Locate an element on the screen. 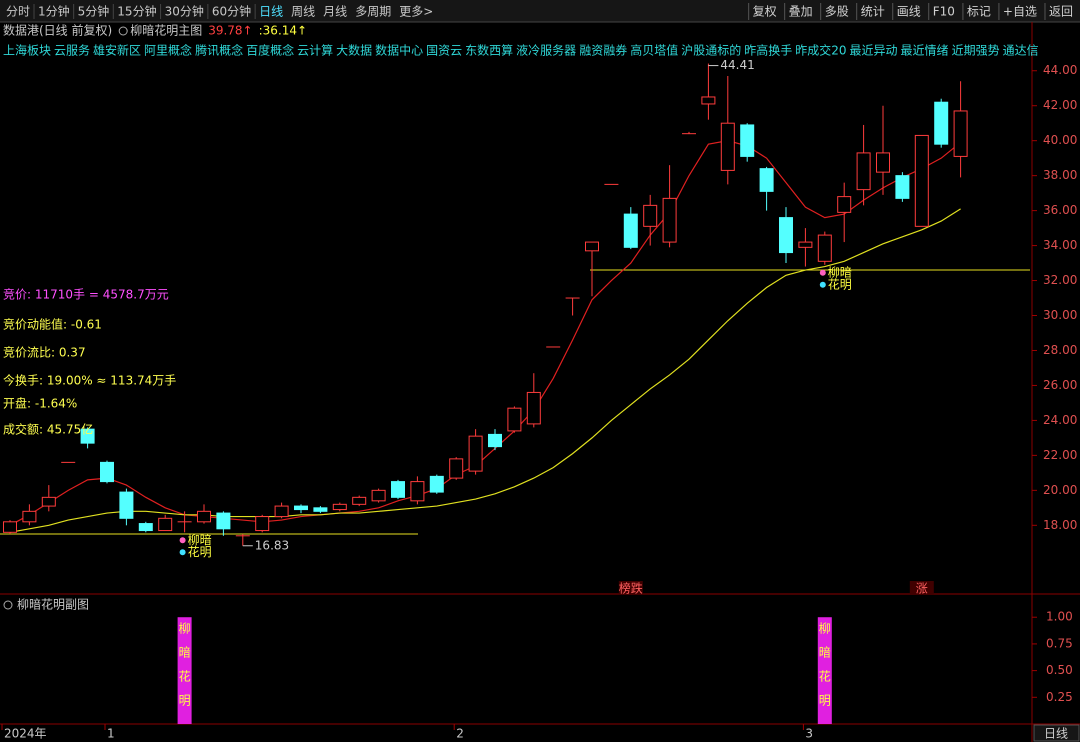 Image resolution: width=1080 pixels, height=742 pixels. concept-tag: 国资云 is located at coordinates (444, 51).